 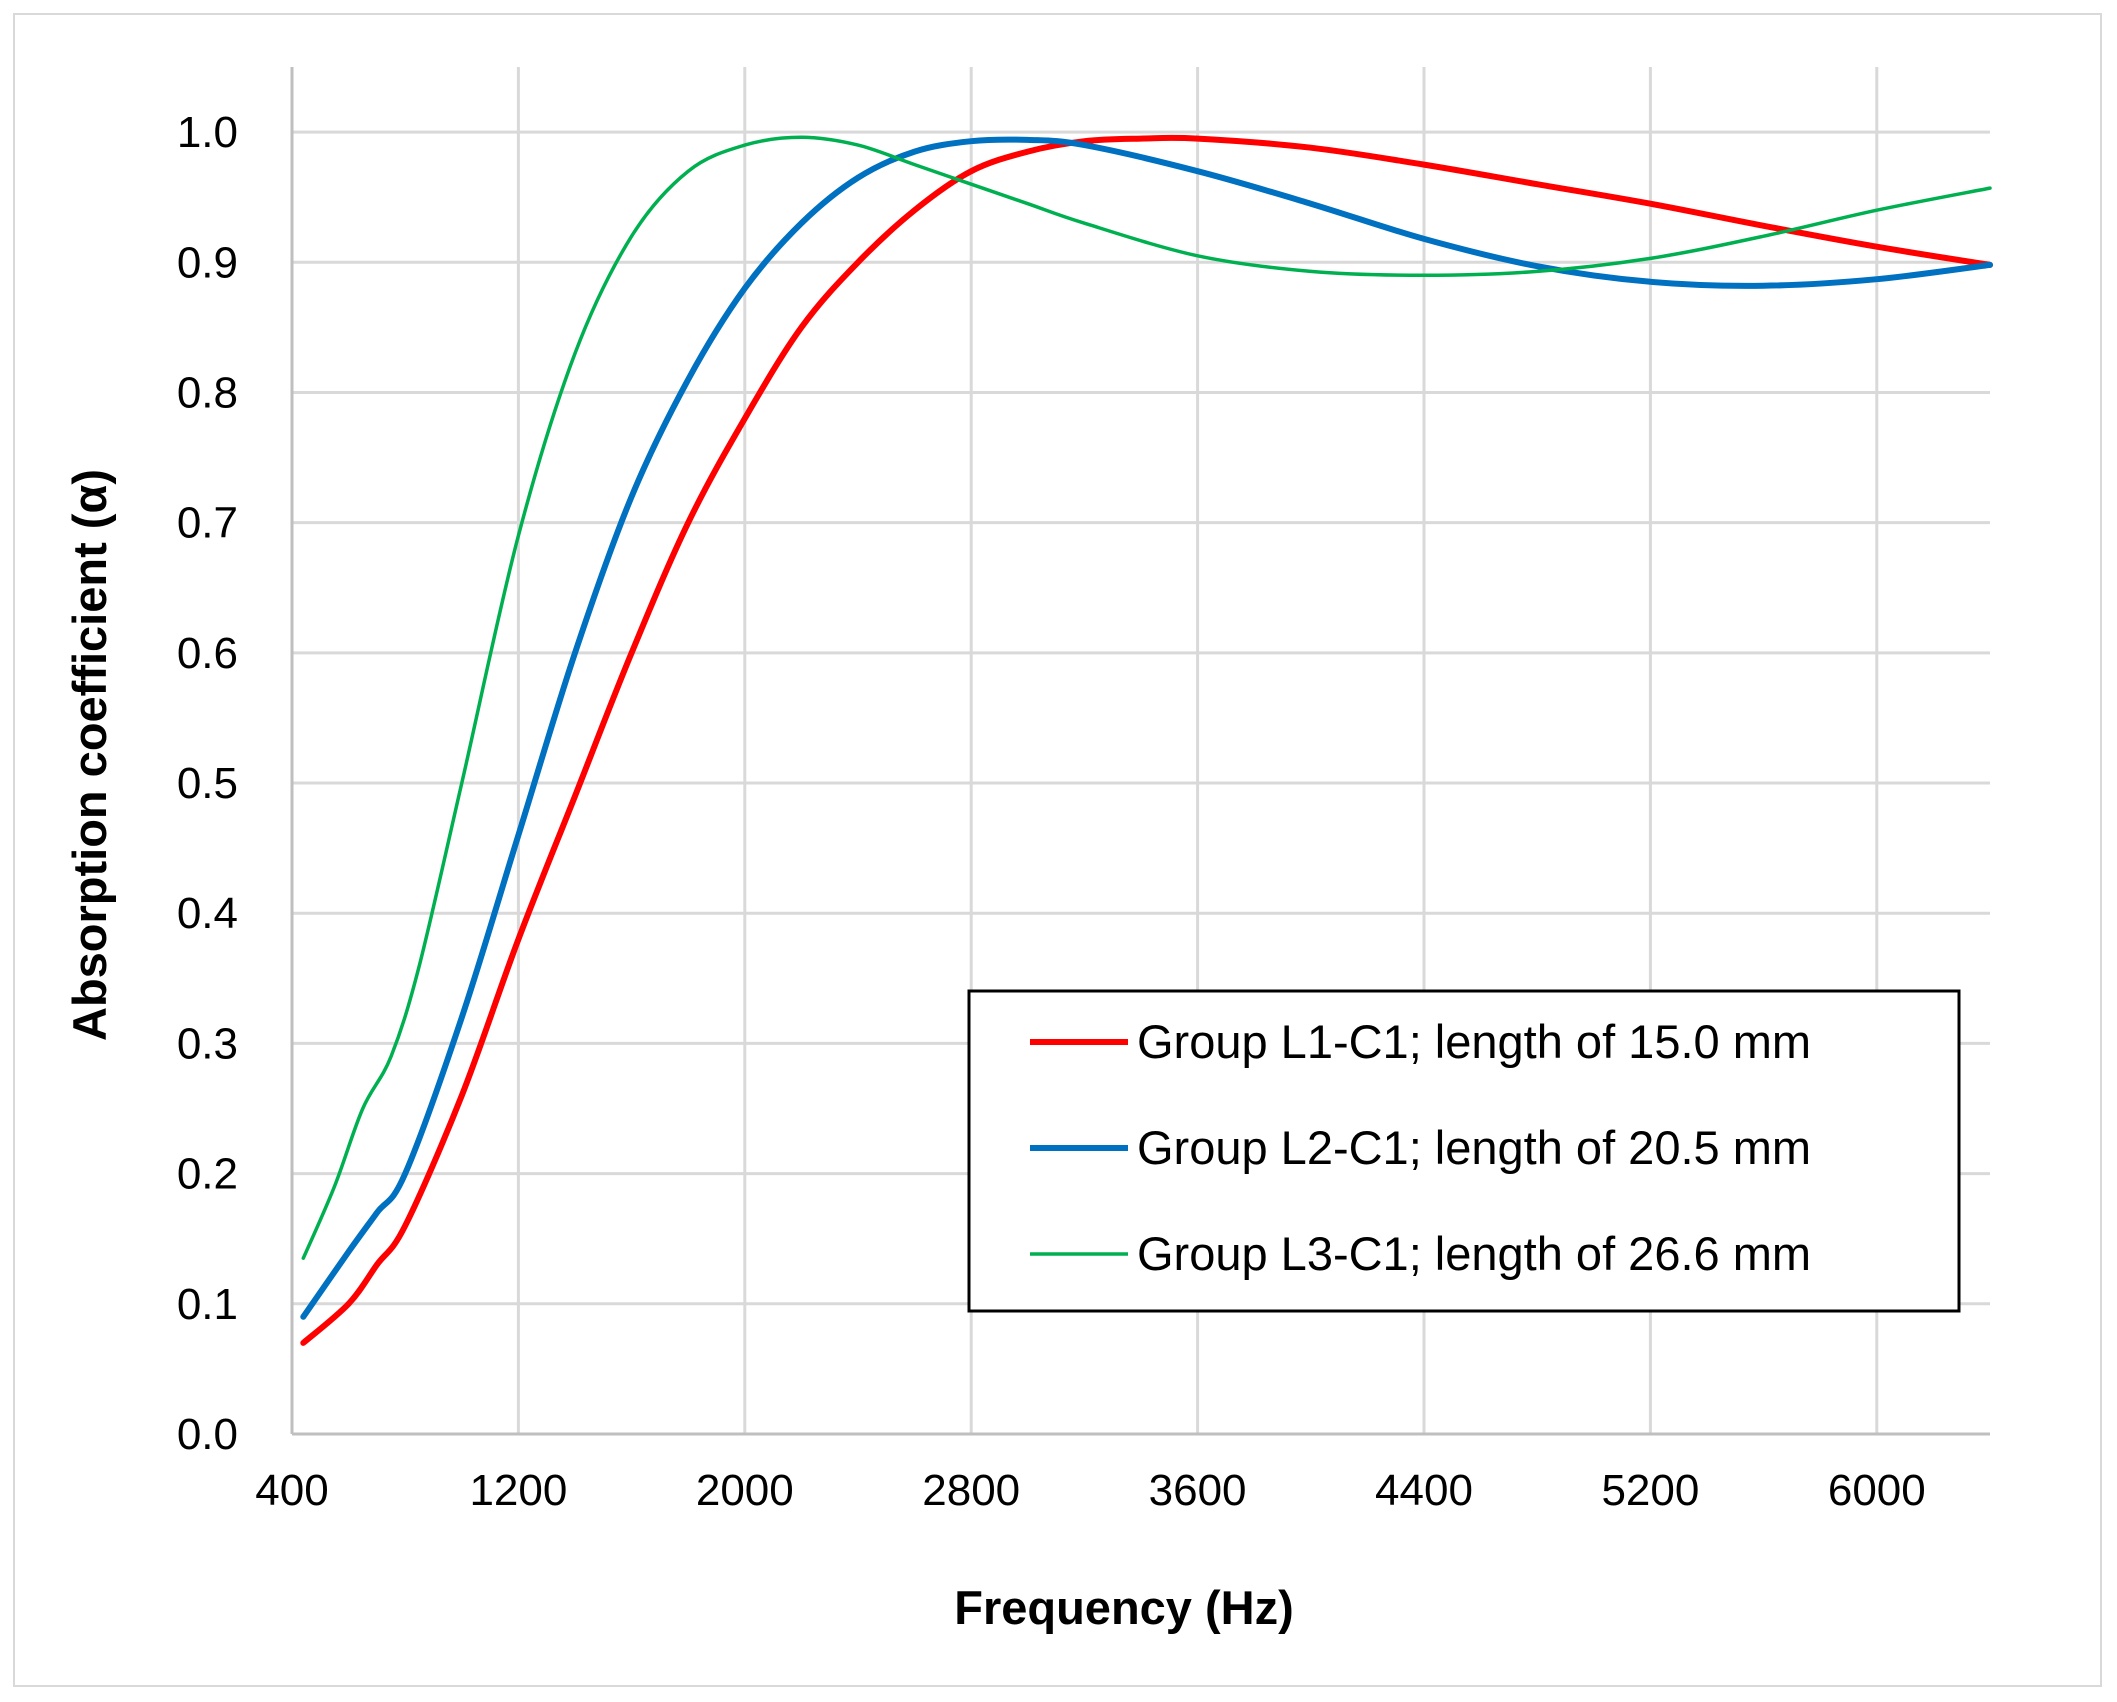 I want to click on legend-box, so click(x=1464, y=1151).